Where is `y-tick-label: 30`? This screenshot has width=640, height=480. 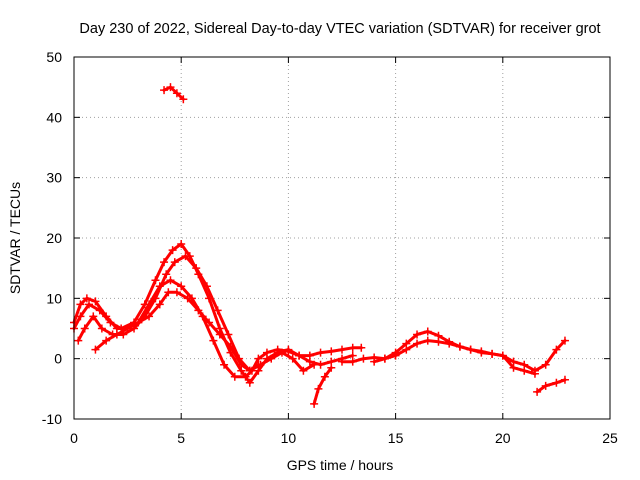 y-tick-label: 30 is located at coordinates (54, 178).